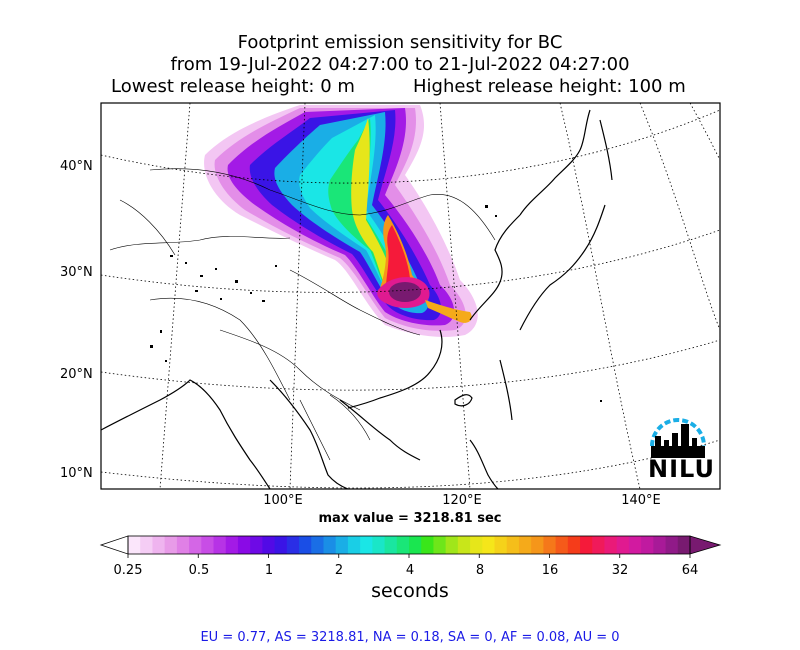 The width and height of the screenshot is (800, 650). What do you see at coordinates (409, 556) in the screenshot?
I see `colorbar-ticks` at bounding box center [409, 556].